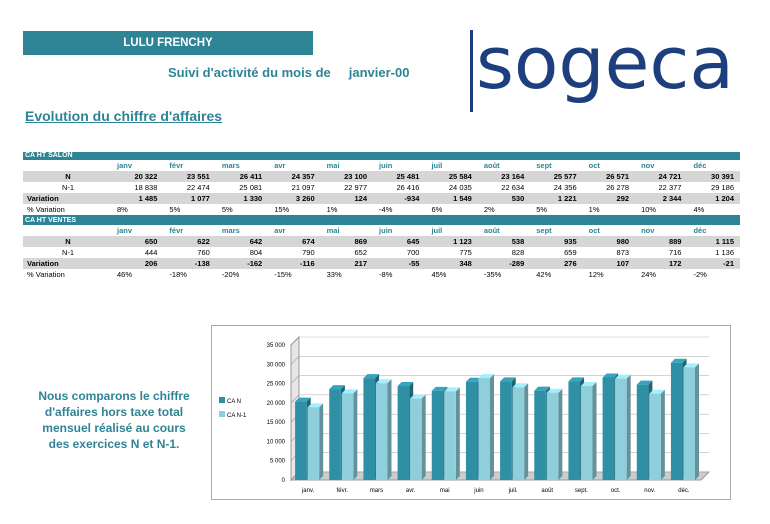 The height and width of the screenshot is (524, 770). Describe the element at coordinates (114, 396) in the screenshot. I see `caption-line: Nous comparons le chiffre` at that location.